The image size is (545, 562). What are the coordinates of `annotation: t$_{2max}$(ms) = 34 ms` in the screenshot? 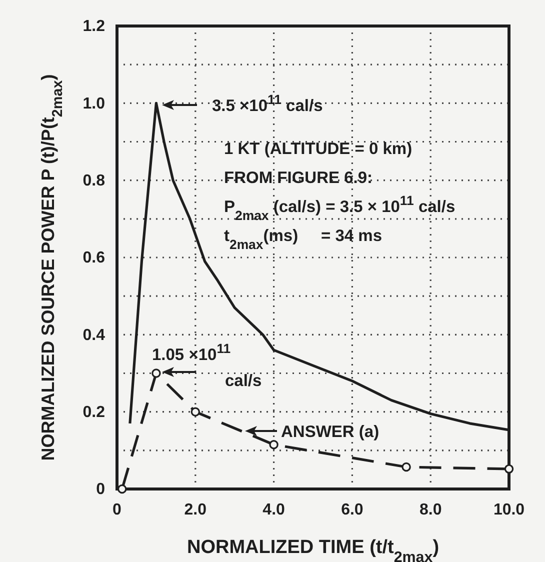 It's located at (303, 239).